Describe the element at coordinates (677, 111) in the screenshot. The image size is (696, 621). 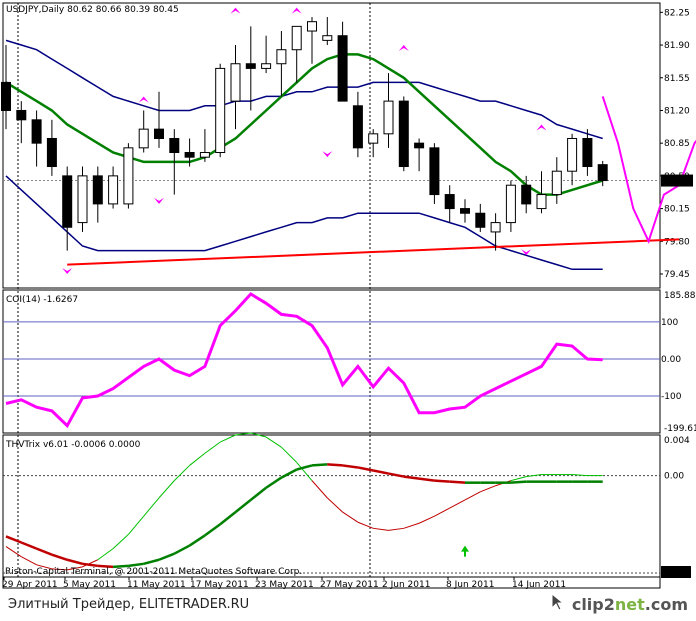
I see `price-tick-label: 81.20` at that location.